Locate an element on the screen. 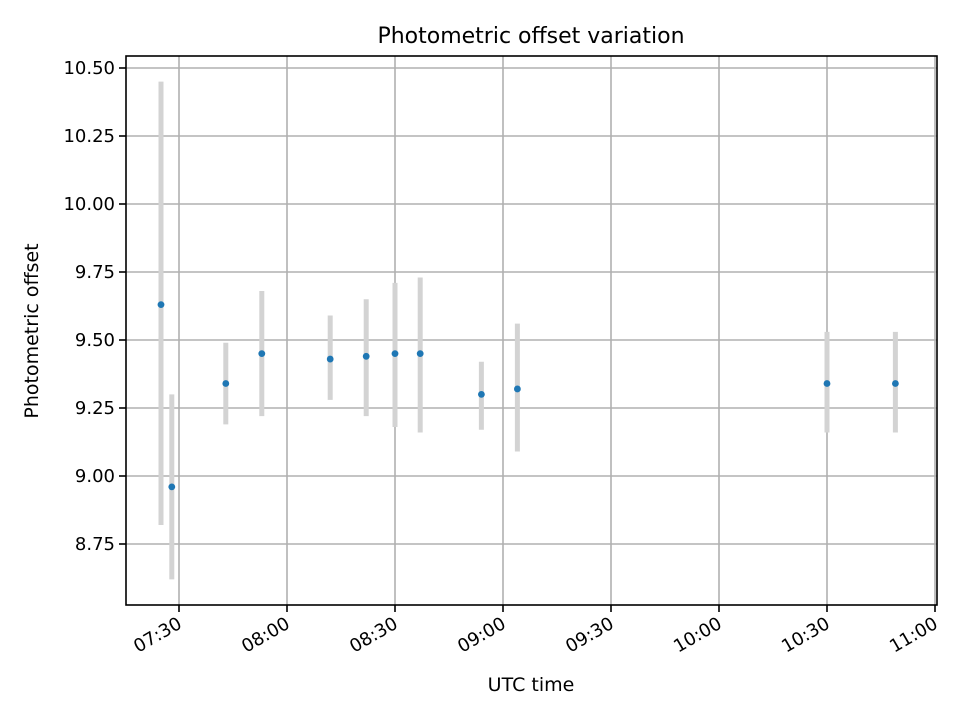 This screenshot has height=720, width=960. x-tick-label: 08:00 is located at coordinates (265, 635).